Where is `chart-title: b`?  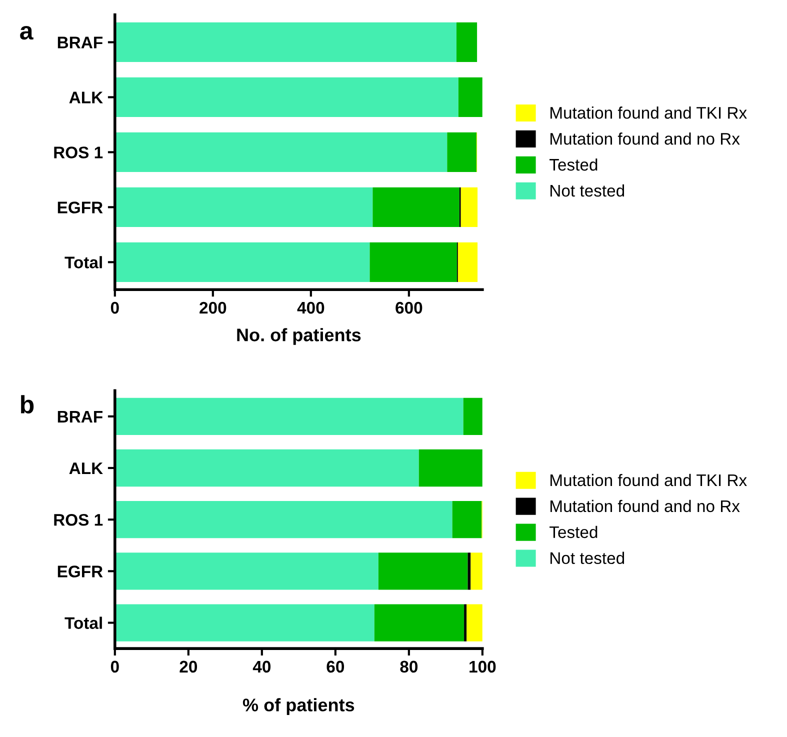 chart-title: b is located at coordinates (27, 404).